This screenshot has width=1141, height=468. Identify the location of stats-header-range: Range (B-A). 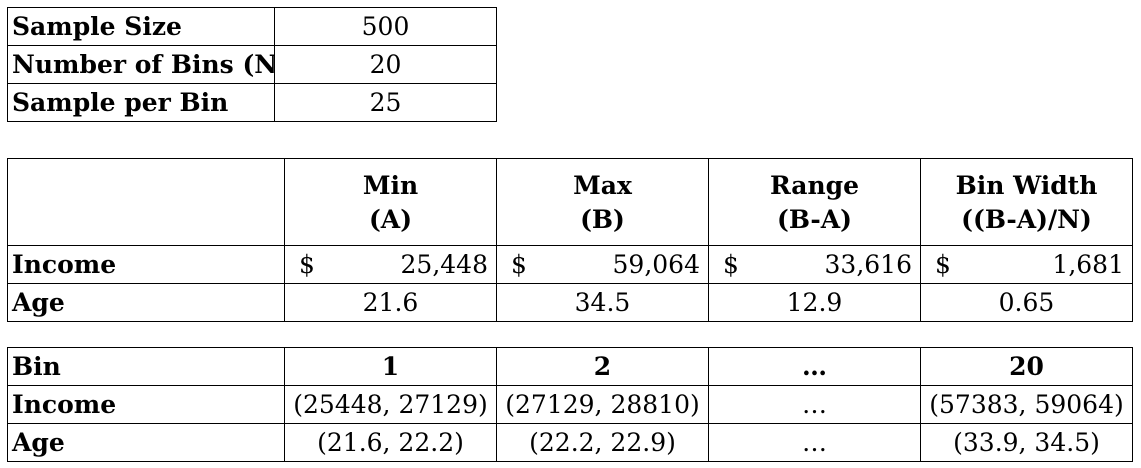
(814, 202).